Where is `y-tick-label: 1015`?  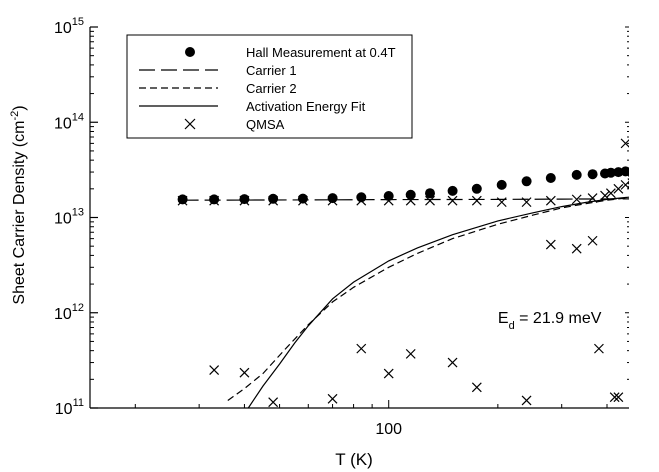 y-tick-label: 1015 is located at coordinates (69, 26).